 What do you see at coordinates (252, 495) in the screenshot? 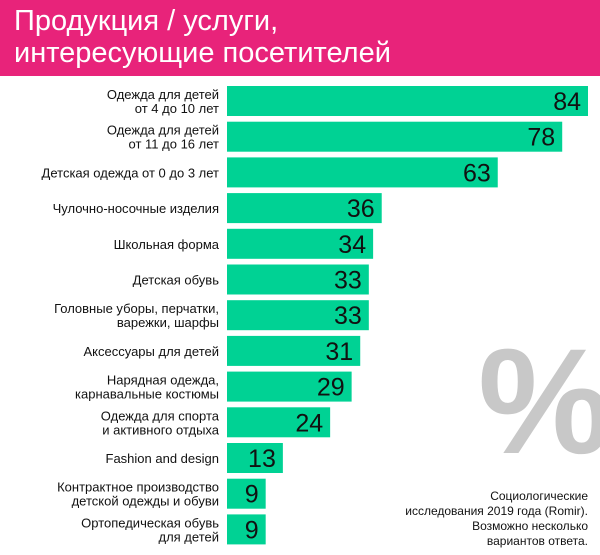
I see `bar-value-label-12: 9` at bounding box center [252, 495].